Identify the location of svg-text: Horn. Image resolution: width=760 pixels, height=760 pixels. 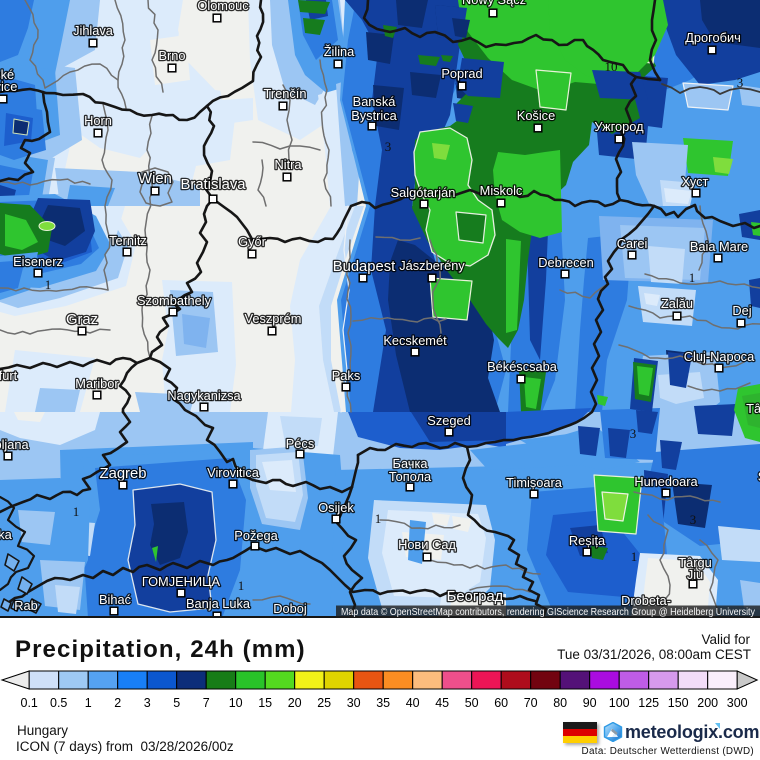
(98, 120).